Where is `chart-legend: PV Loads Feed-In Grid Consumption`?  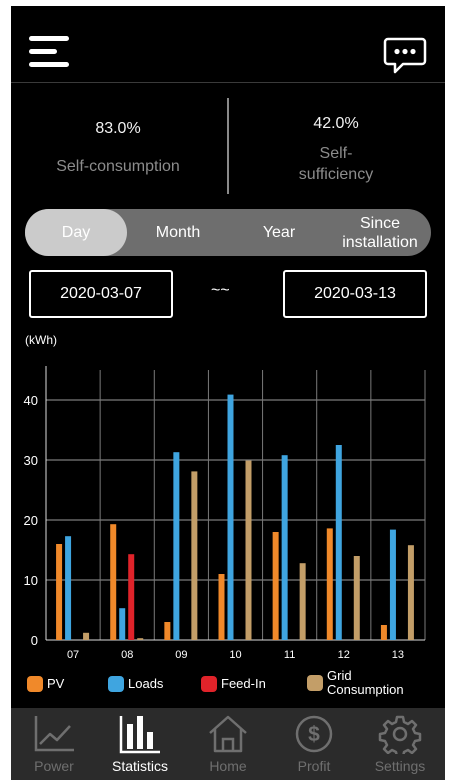
chart-legend: PV Loads Feed-In Grid Consumption is located at coordinates (228, 686).